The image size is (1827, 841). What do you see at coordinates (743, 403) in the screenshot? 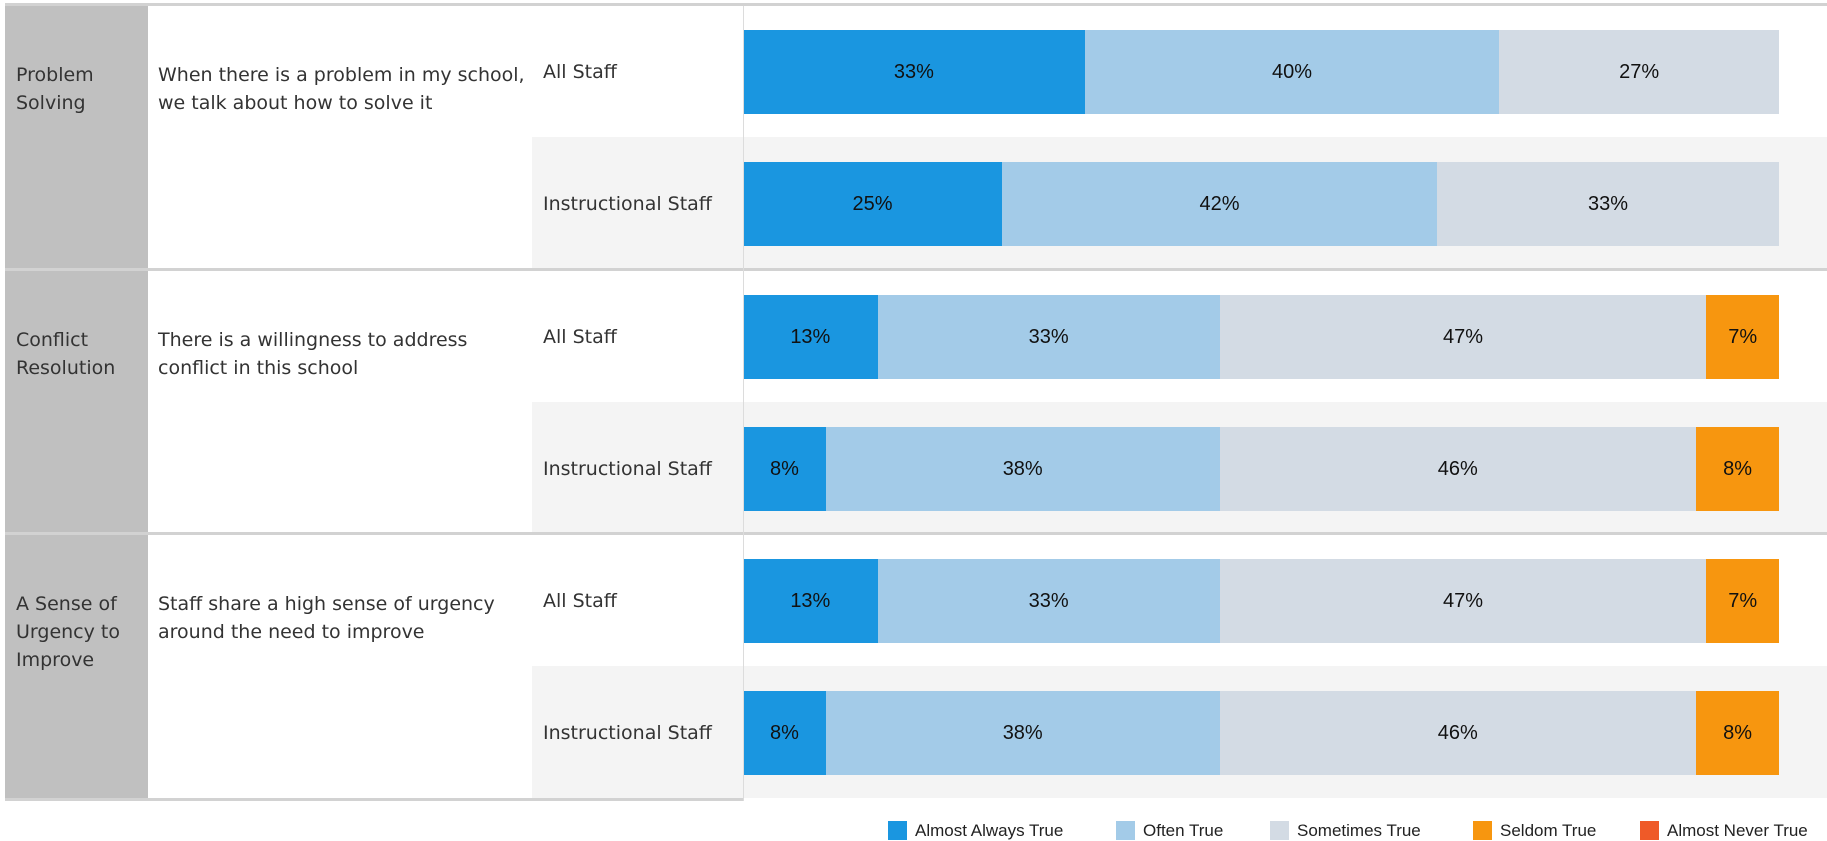
I see `axis-divider` at bounding box center [743, 403].